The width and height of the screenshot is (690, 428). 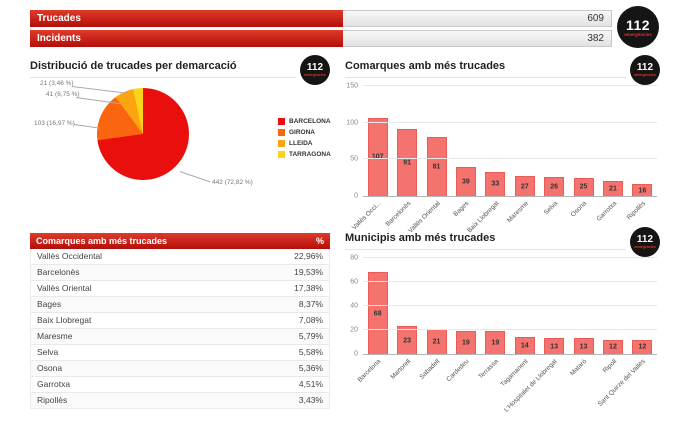 I want to click on y-axis: 0 50 100 150, so click(x=353, y=141).